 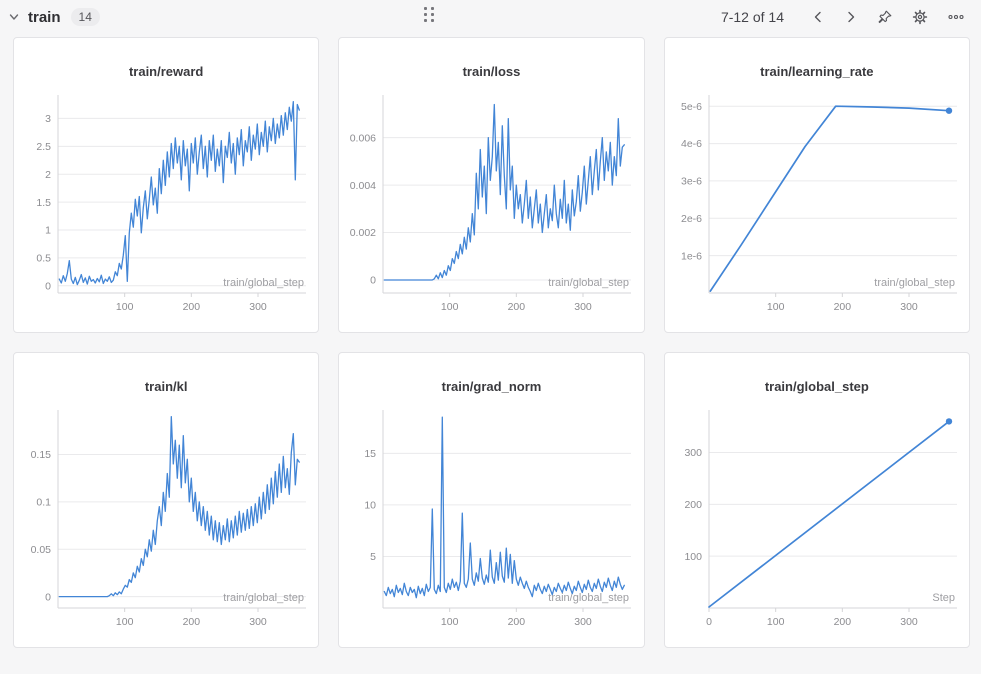 I want to click on line-chart: 0 0.5 1 1.5 2 2.5 3 100 200 300 train/global_step, so click(x=166, y=207).